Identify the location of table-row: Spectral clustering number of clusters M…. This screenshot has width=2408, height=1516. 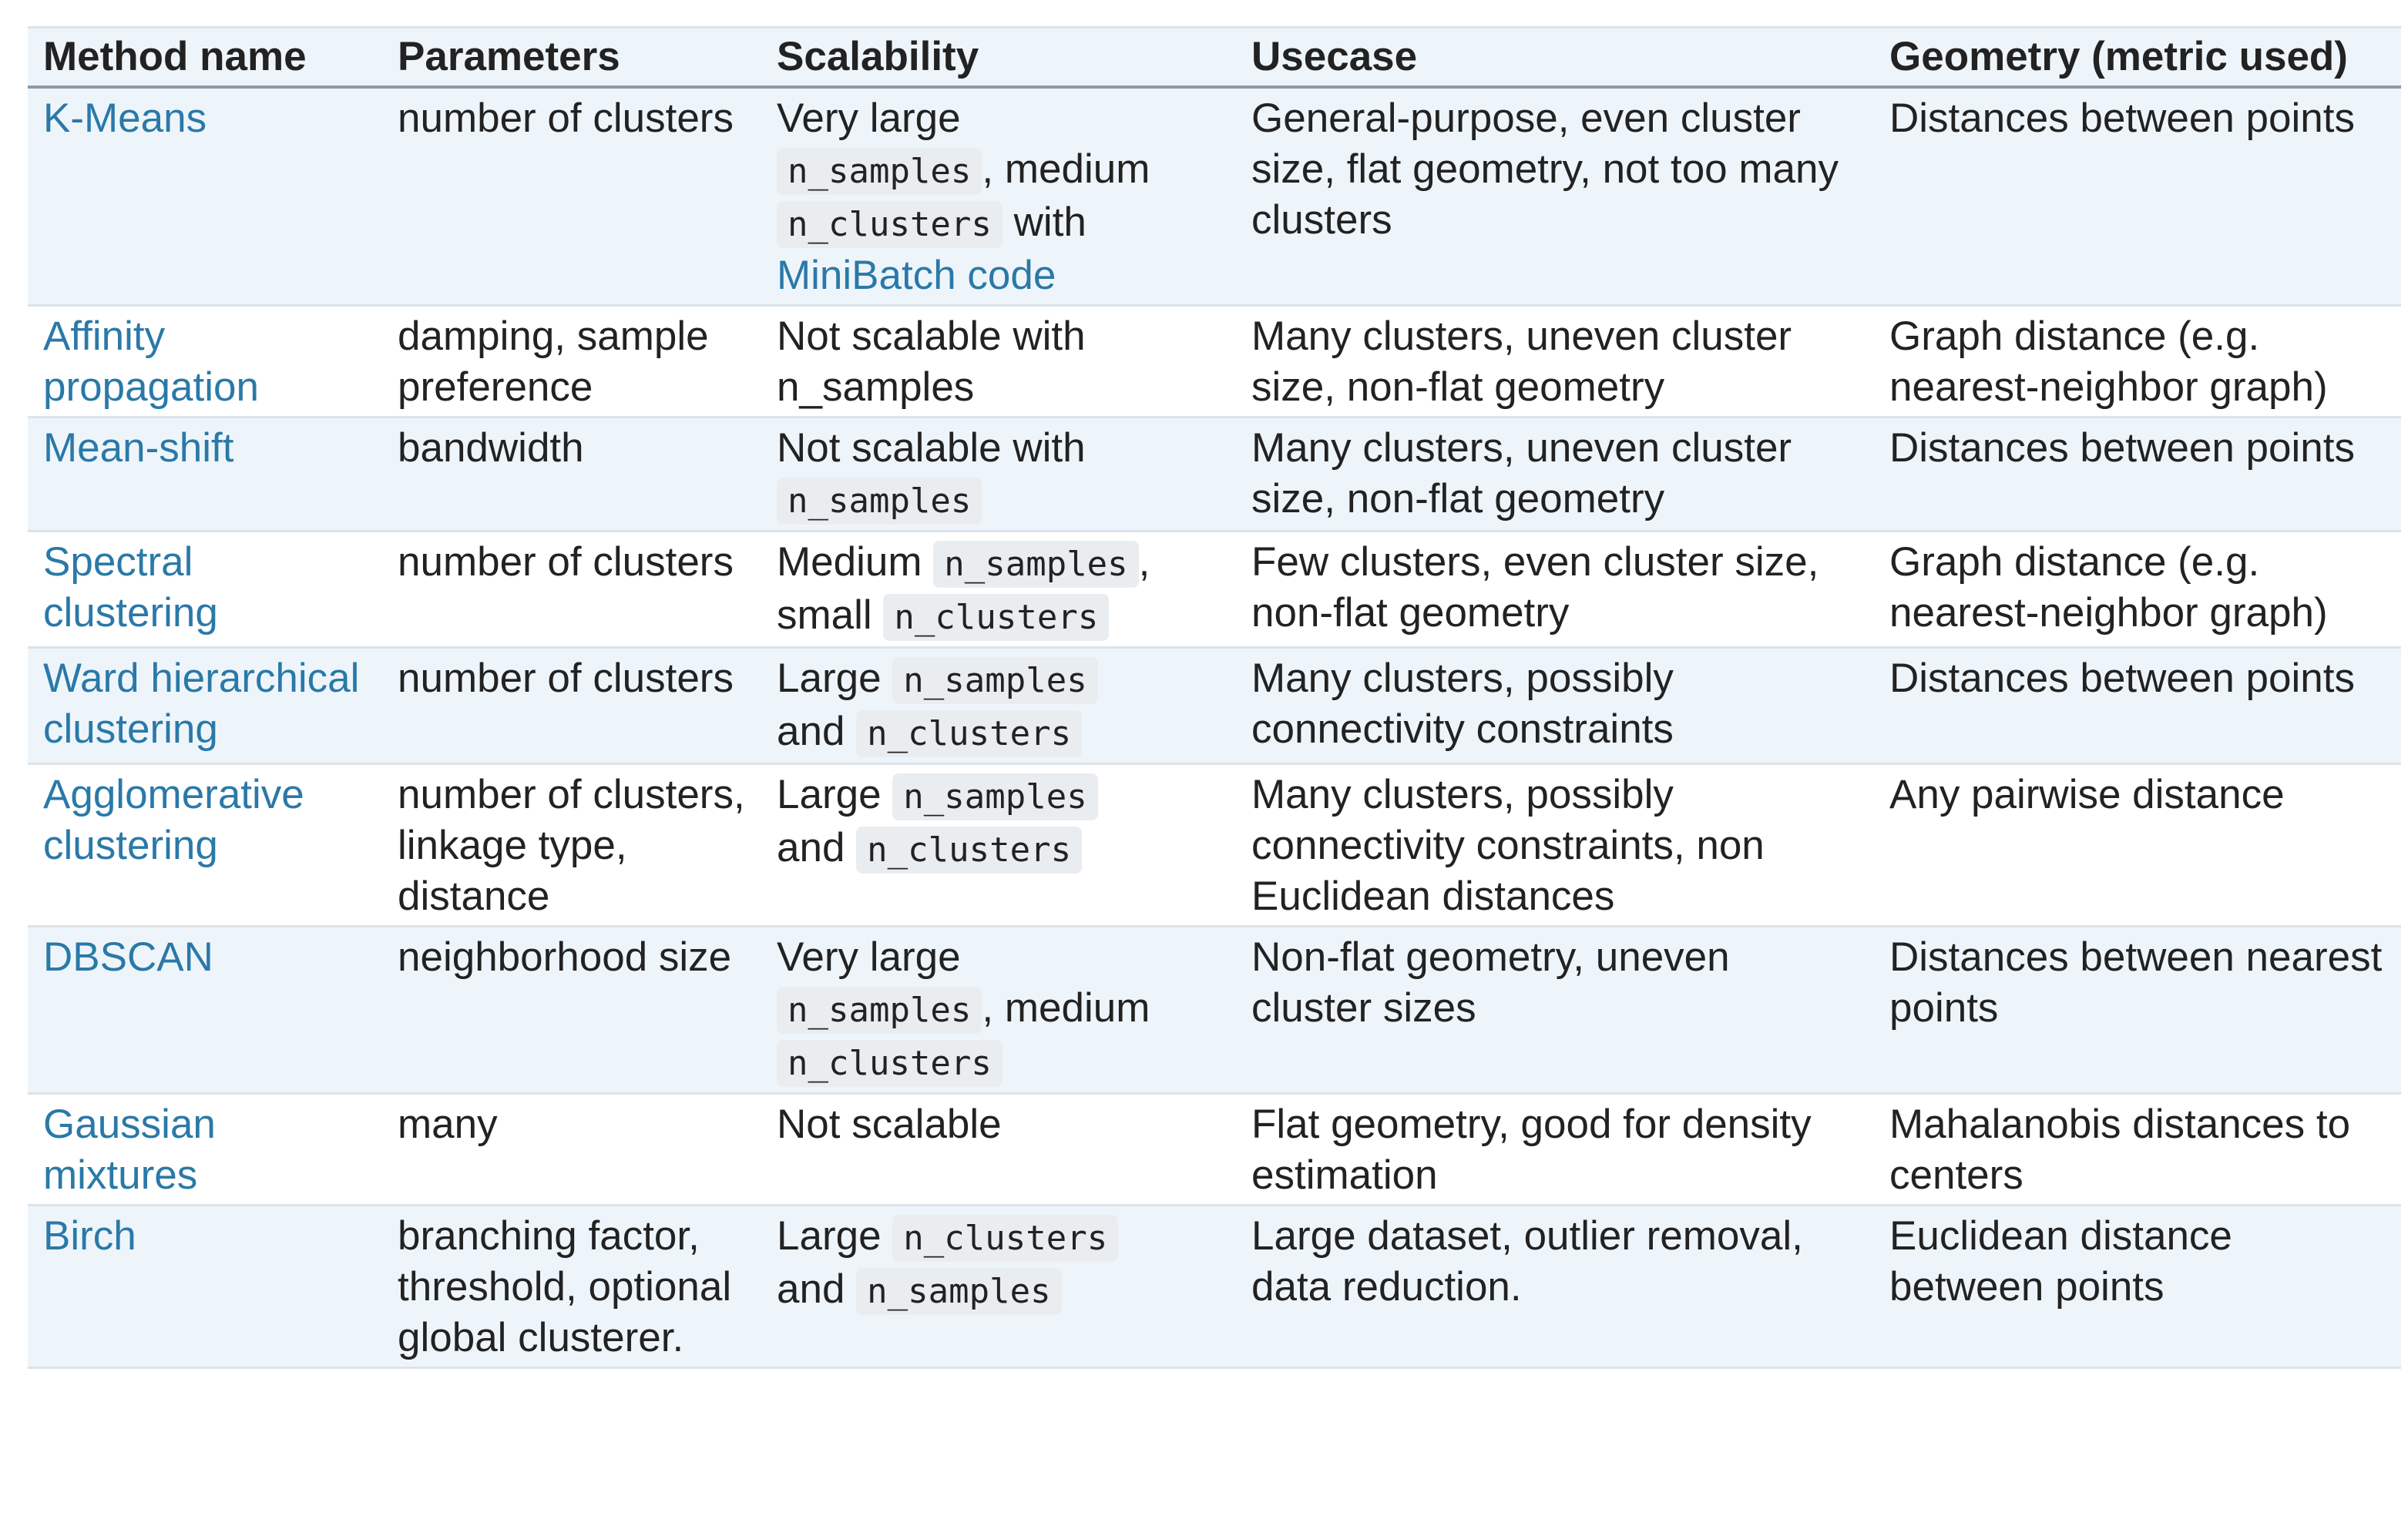
(1214, 590).